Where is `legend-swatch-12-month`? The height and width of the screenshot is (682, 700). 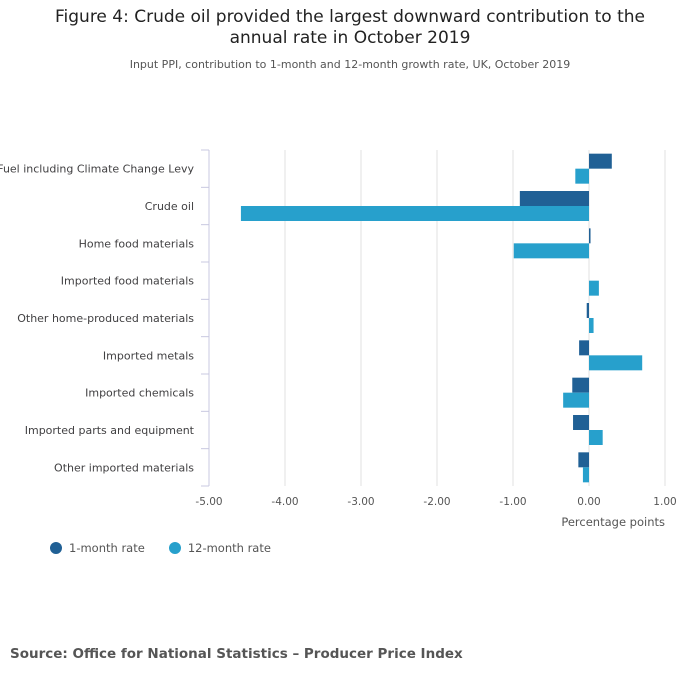 legend-swatch-12-month is located at coordinates (174, 548).